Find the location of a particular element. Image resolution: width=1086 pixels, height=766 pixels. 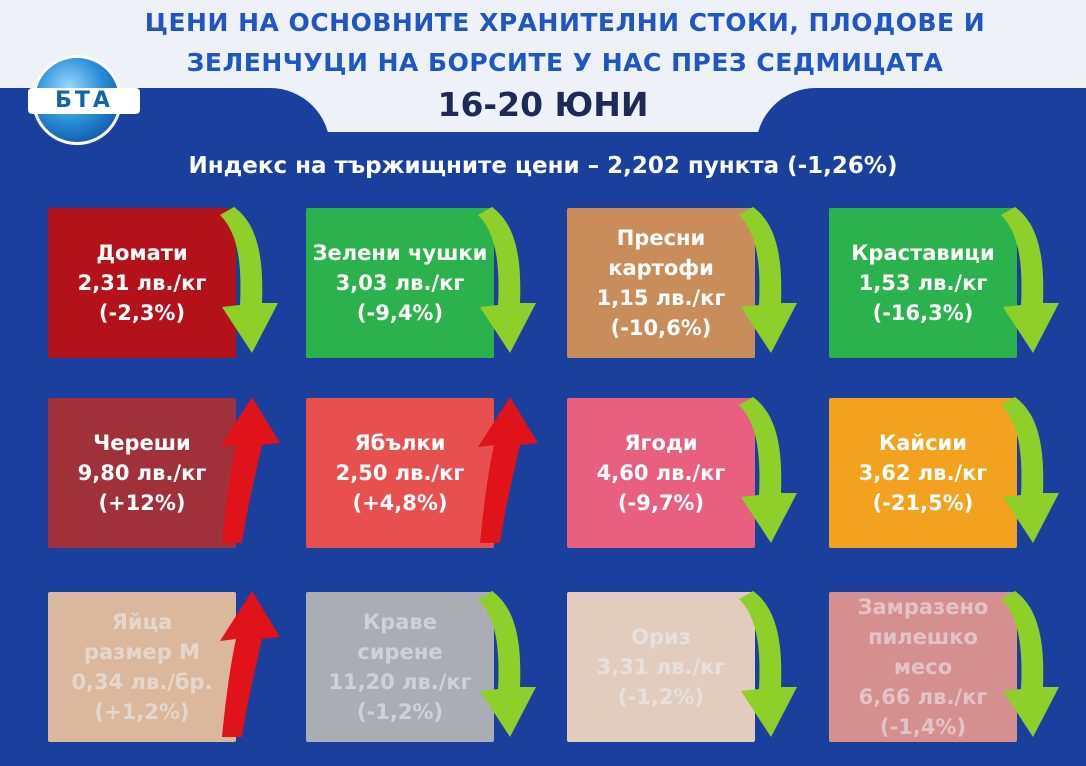

item-name: Домати is located at coordinates (142, 253).